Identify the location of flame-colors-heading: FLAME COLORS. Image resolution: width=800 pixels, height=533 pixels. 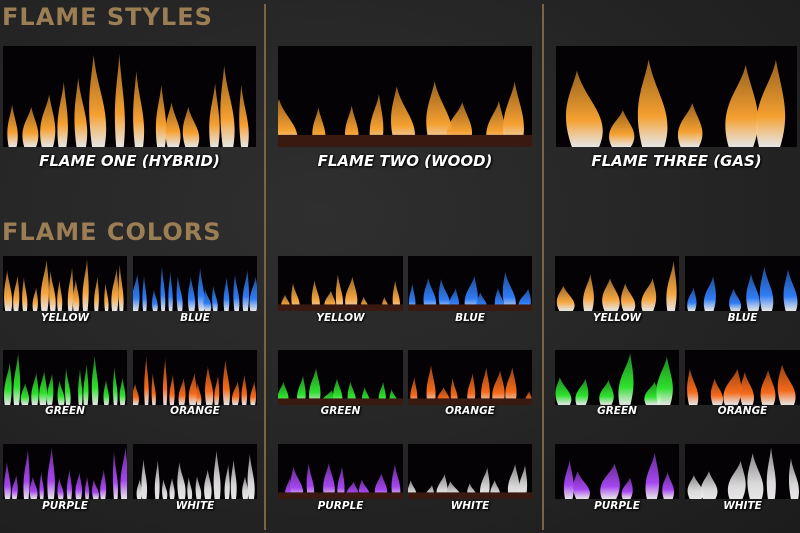
(112, 232).